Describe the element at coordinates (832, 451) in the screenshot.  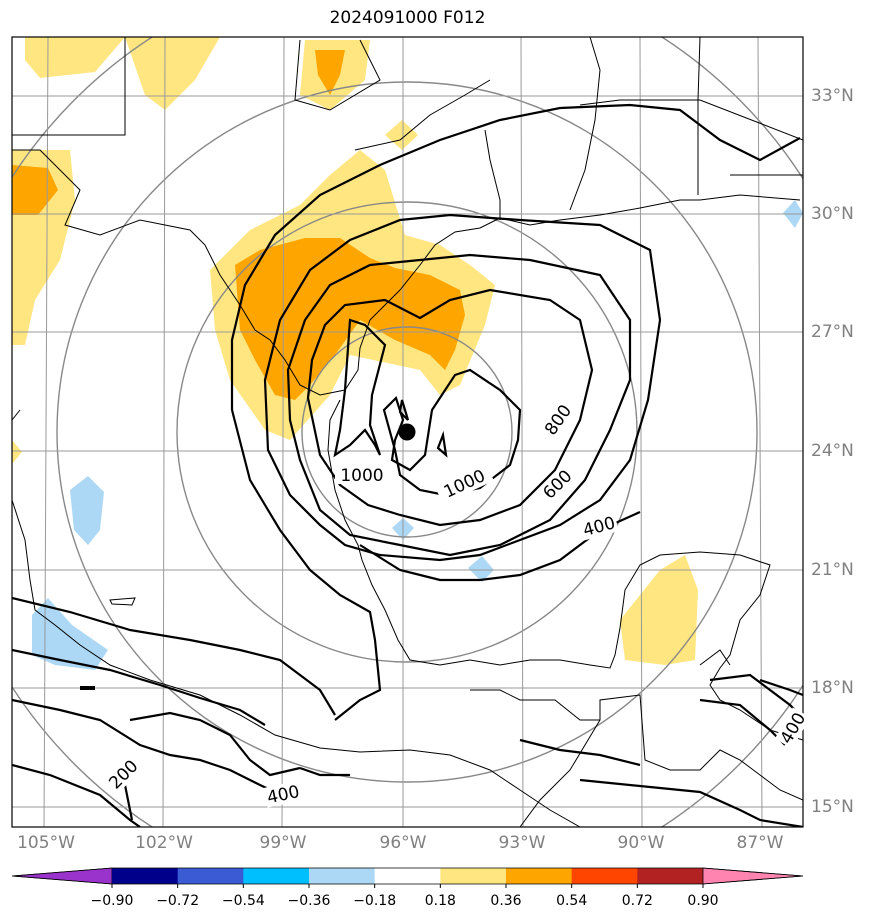
I see `lat-label: 24°N` at that location.